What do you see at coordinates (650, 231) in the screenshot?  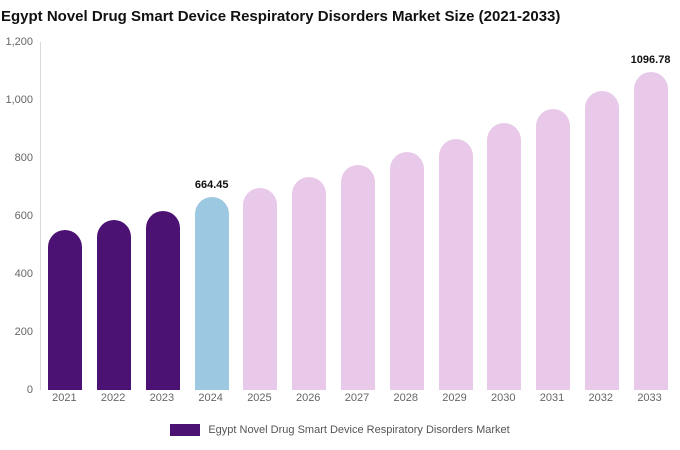 I see `bar-2033` at bounding box center [650, 231].